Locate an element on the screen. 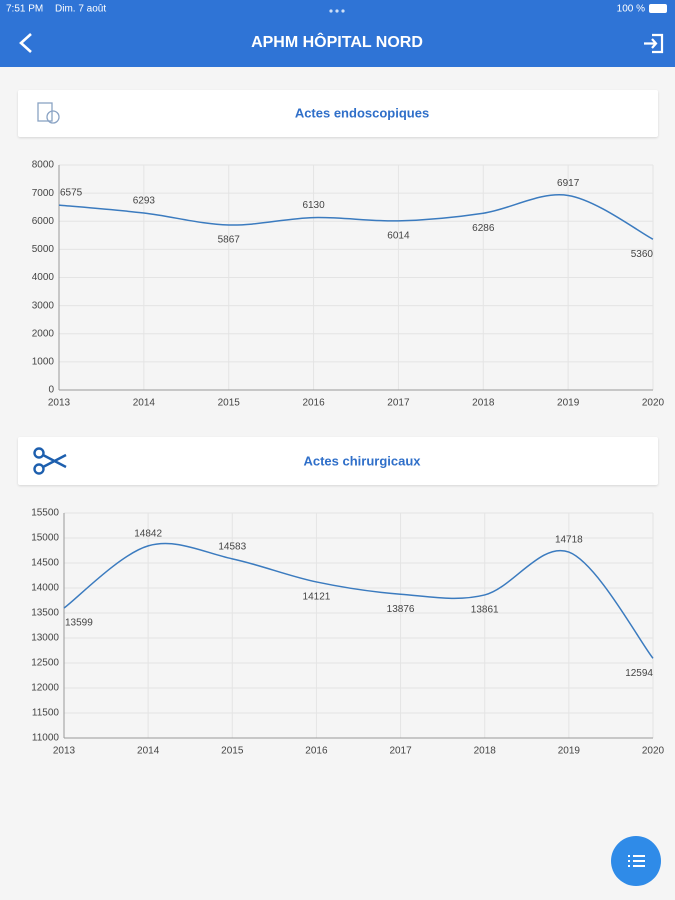 The width and height of the screenshot is (675, 900). status-time: 7:51 PM is located at coordinates (24, 9).